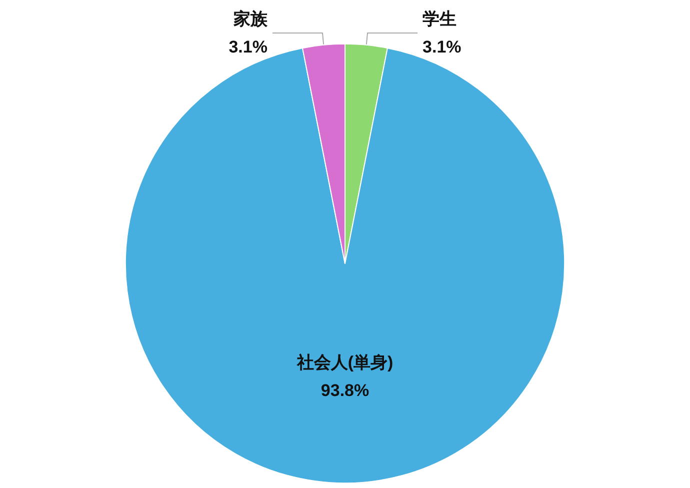 The width and height of the screenshot is (690, 488). Describe the element at coordinates (439, 19) in the screenshot. I see `slice-label: 学生` at that location.